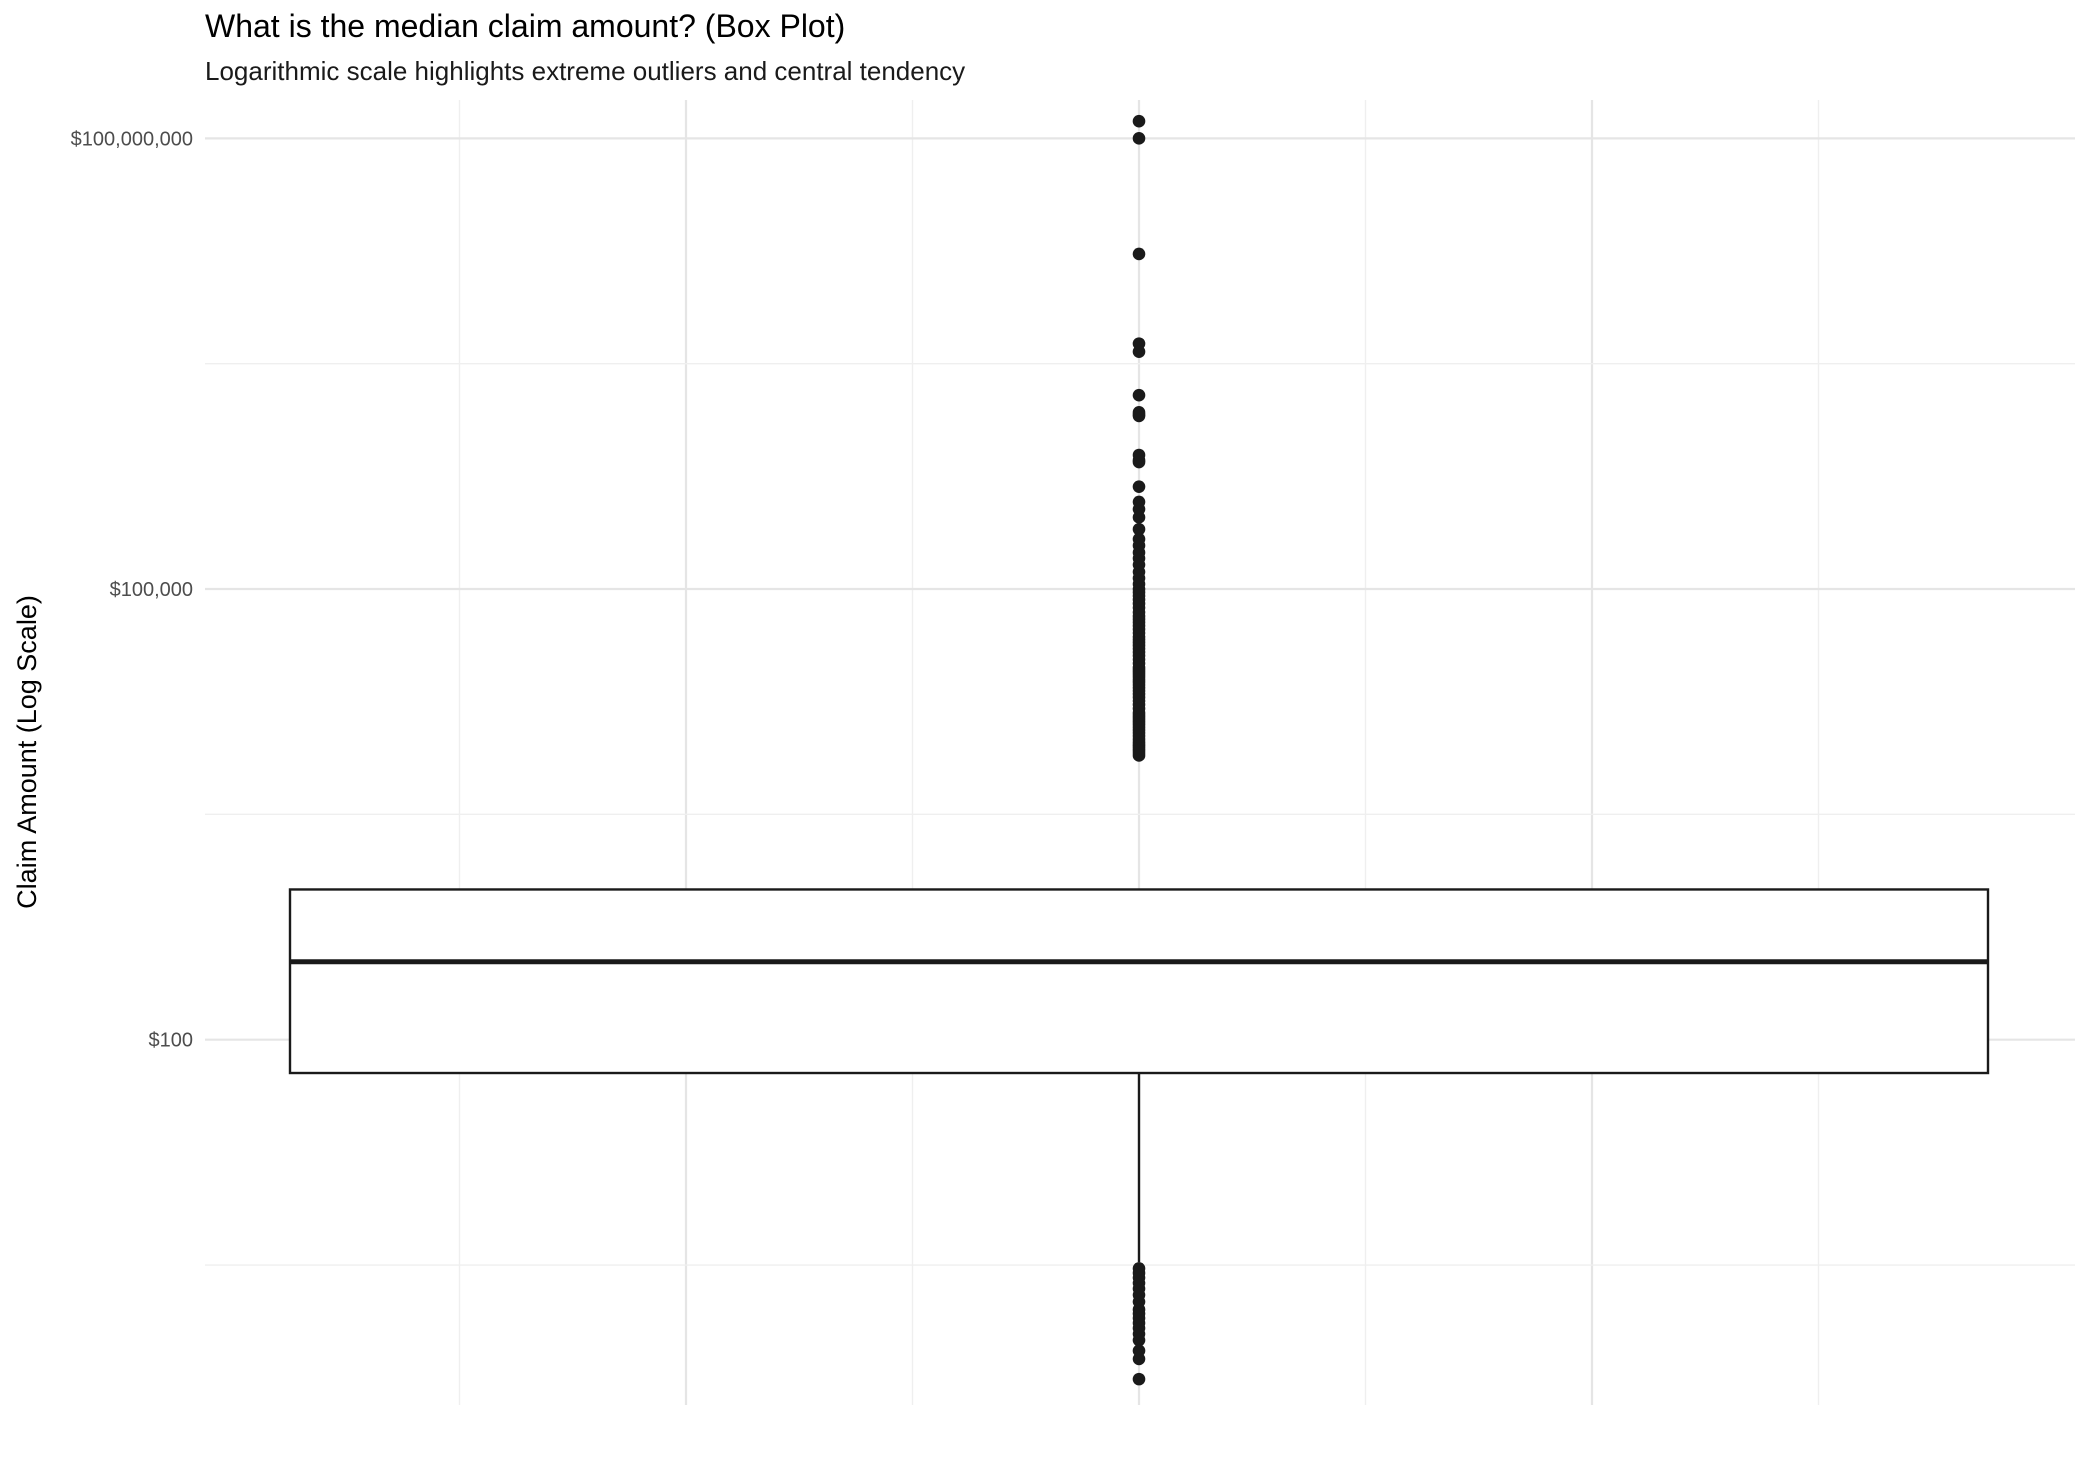 This screenshot has height=1462, width=2088. I want to click on outlier-points, so click(1139, 750).